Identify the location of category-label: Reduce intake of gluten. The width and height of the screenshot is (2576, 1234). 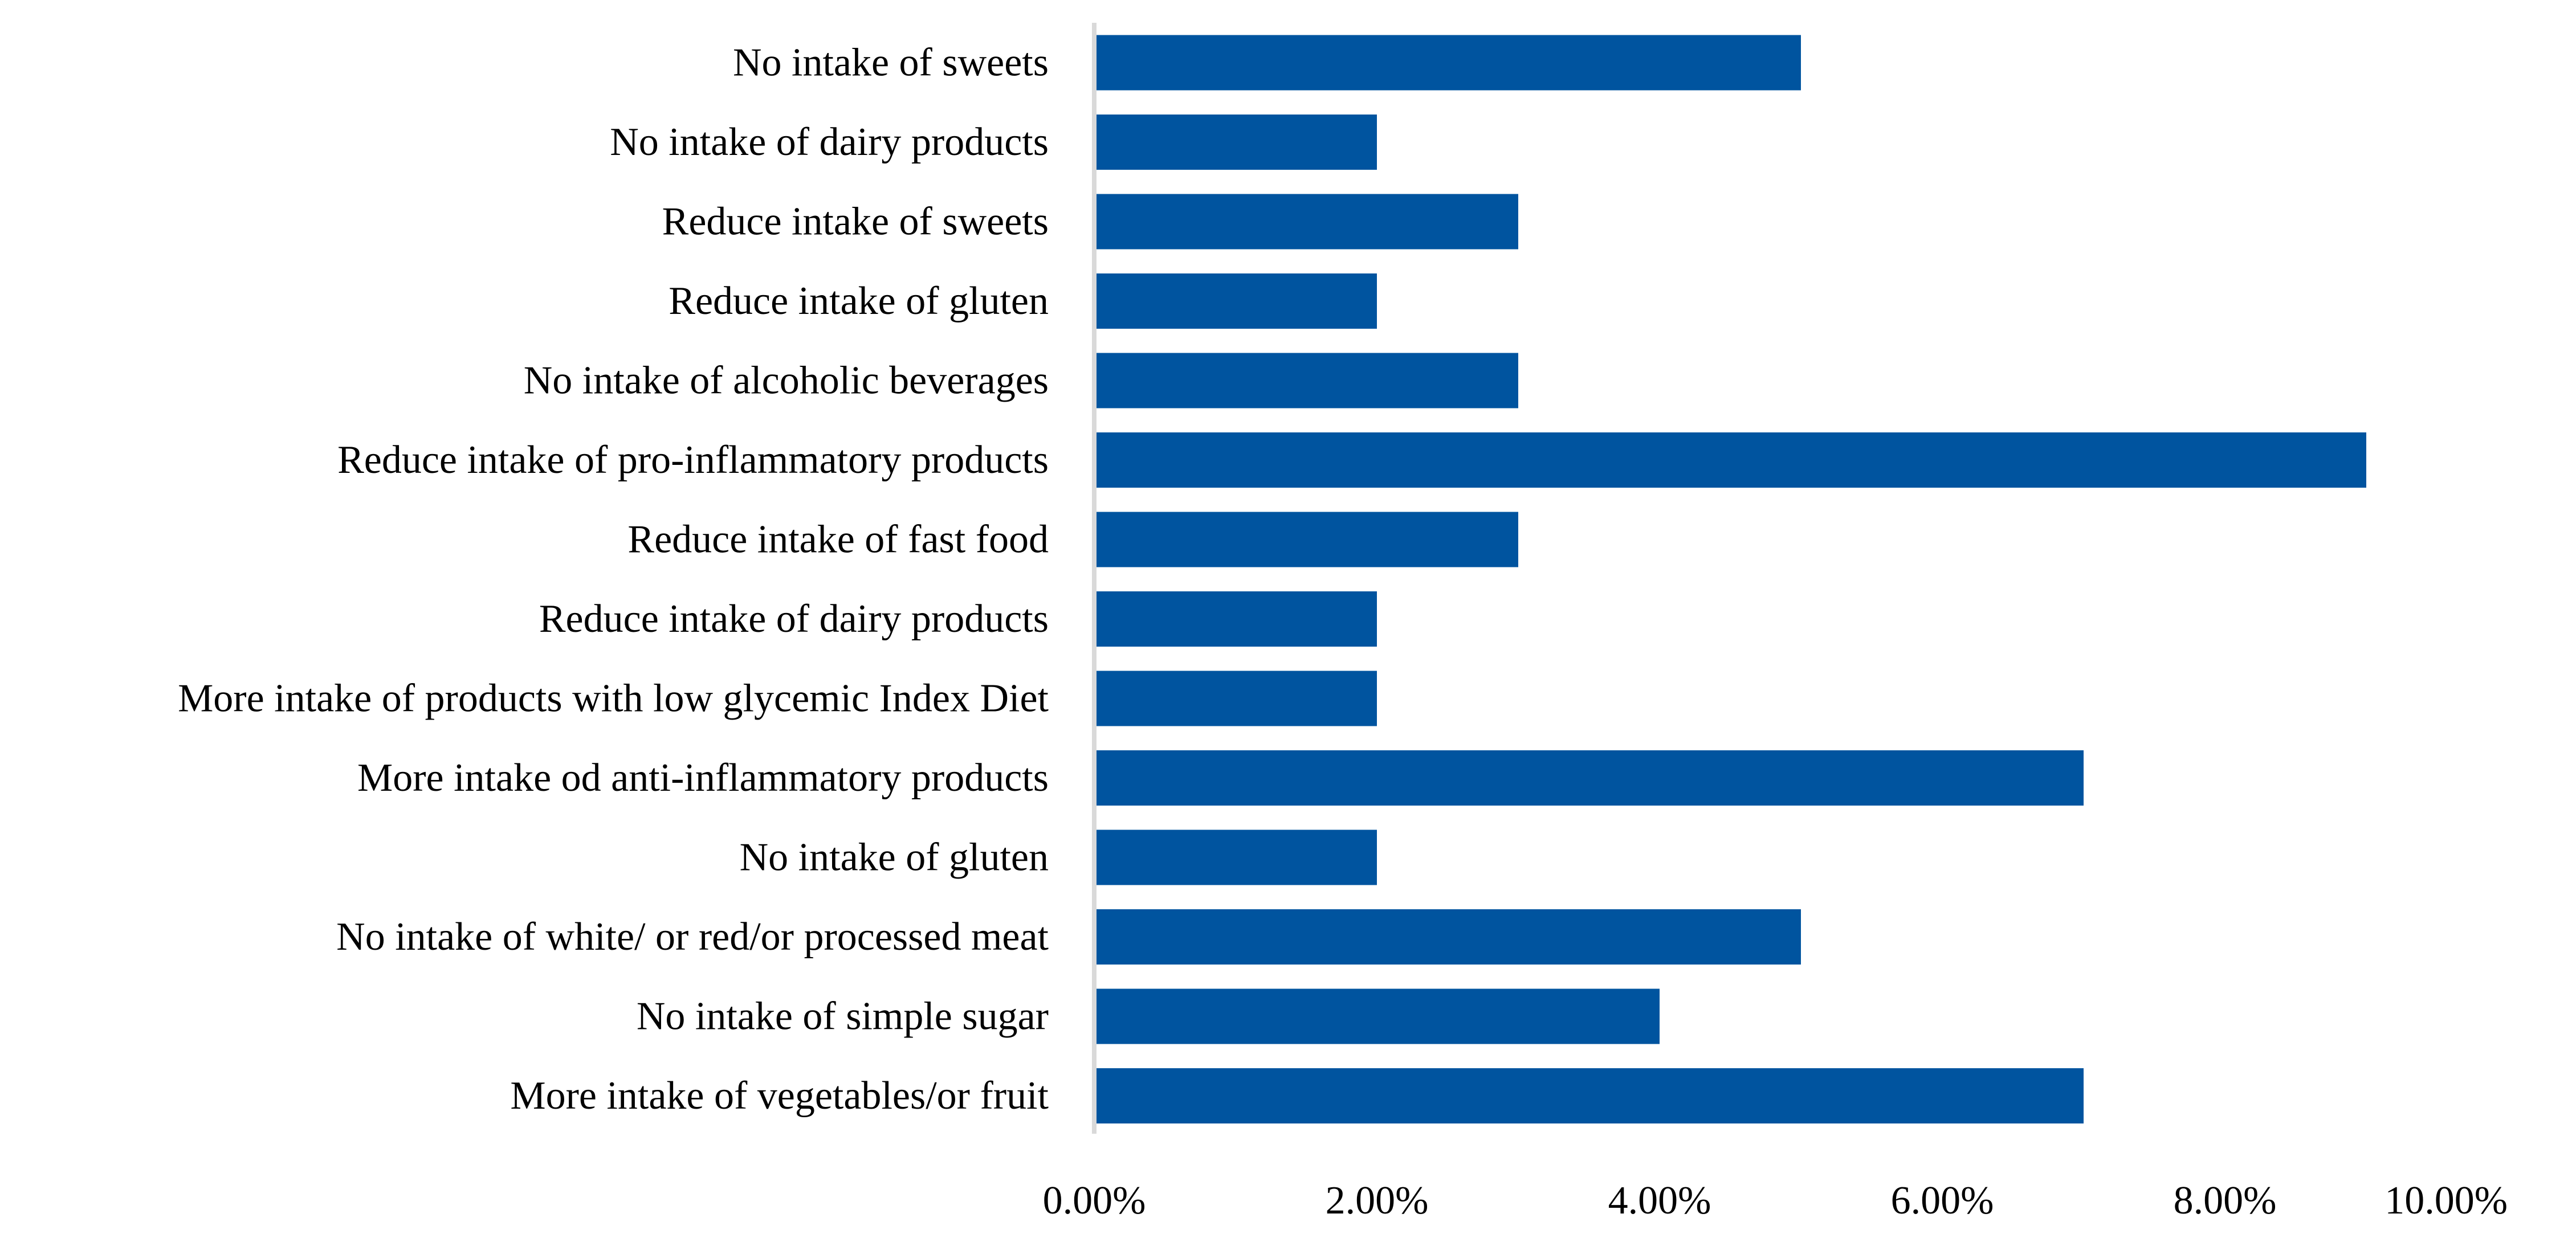
(859, 301).